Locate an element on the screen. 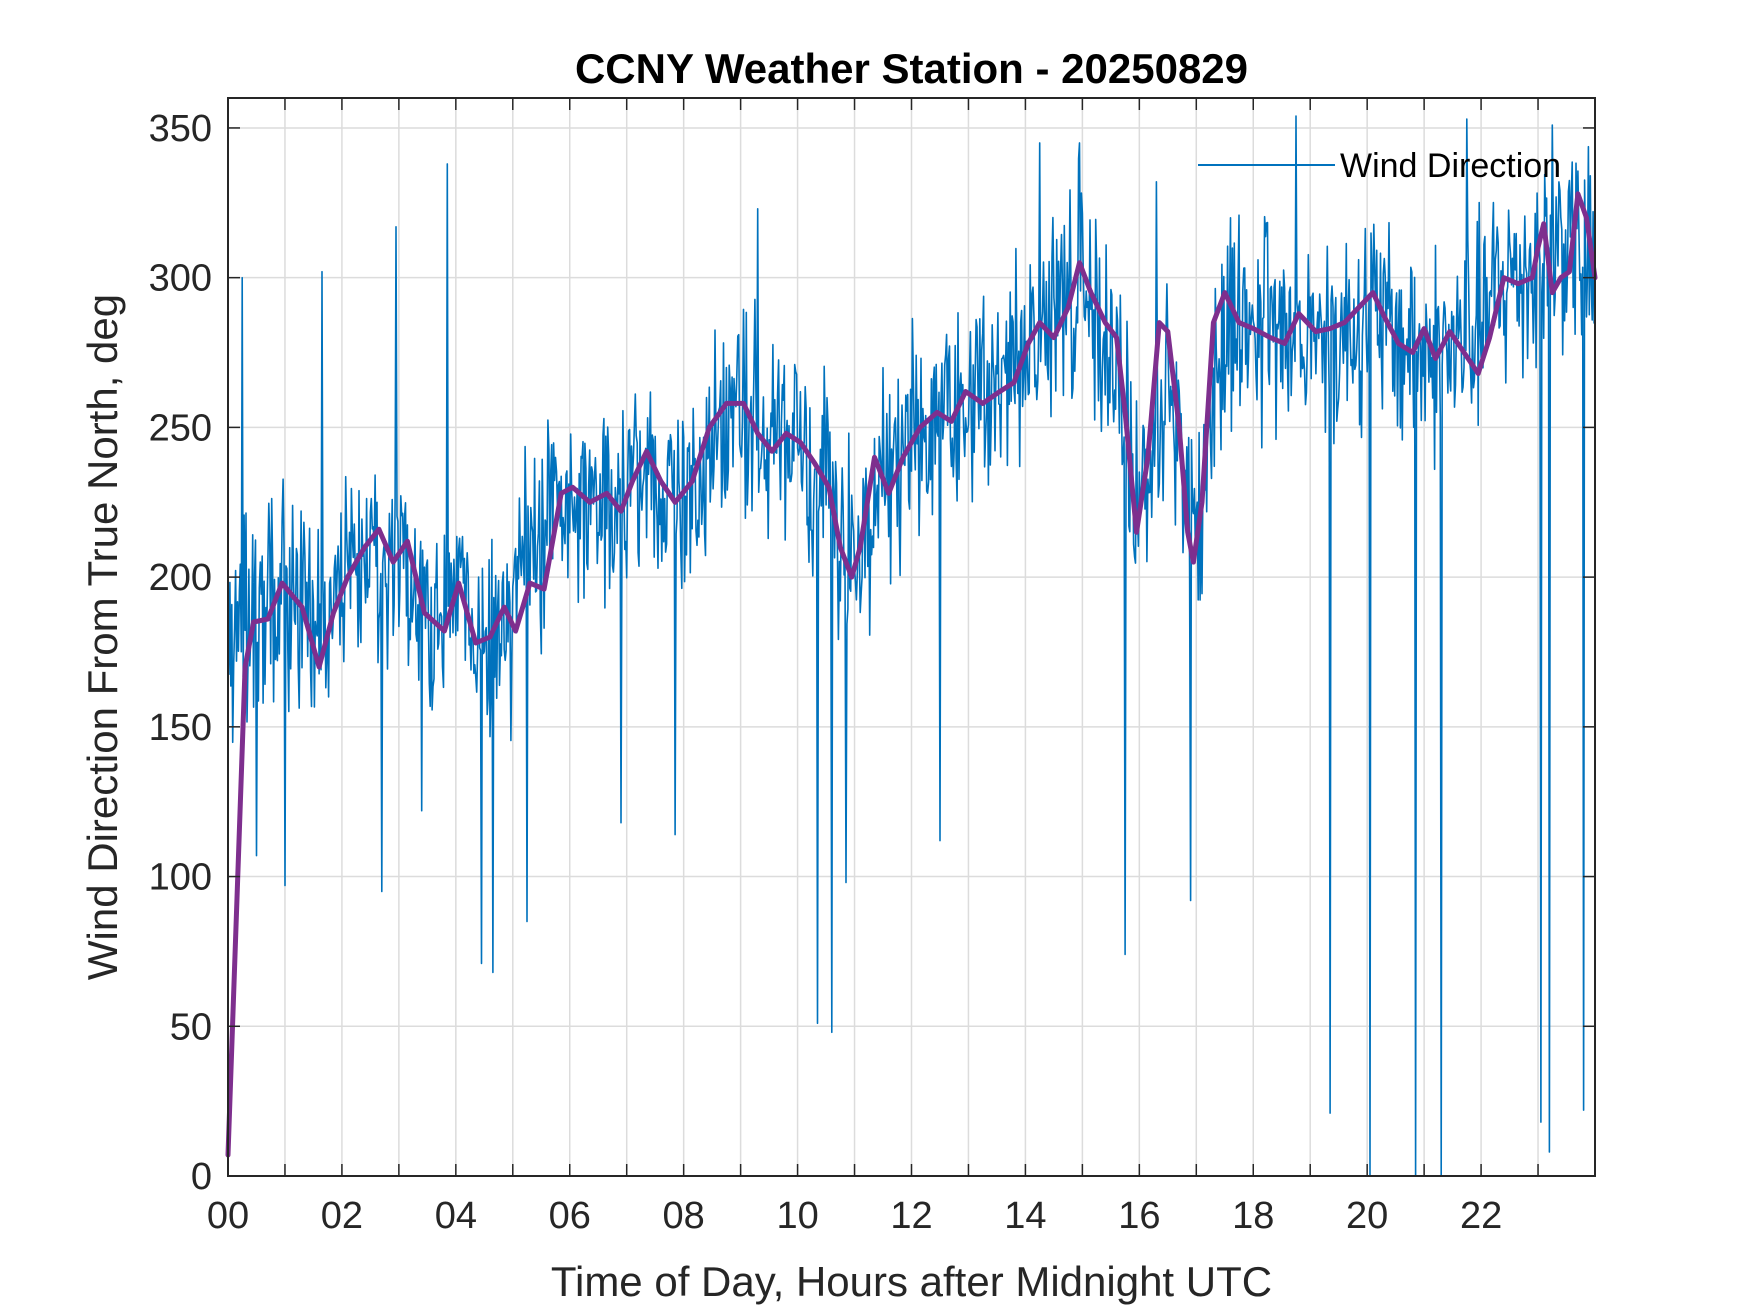 The height and width of the screenshot is (1313, 1750). y-tick-label: 150 is located at coordinates (180, 728).